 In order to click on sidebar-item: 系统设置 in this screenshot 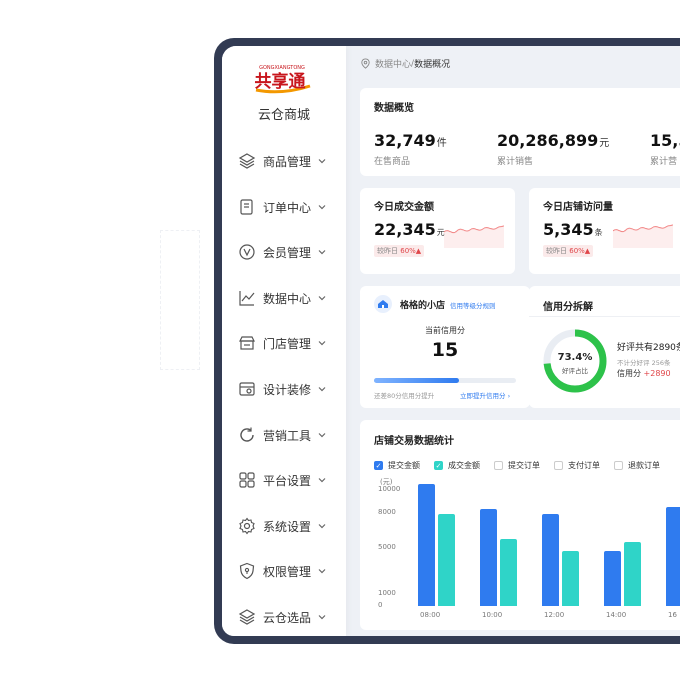, I will do `click(284, 526)`.